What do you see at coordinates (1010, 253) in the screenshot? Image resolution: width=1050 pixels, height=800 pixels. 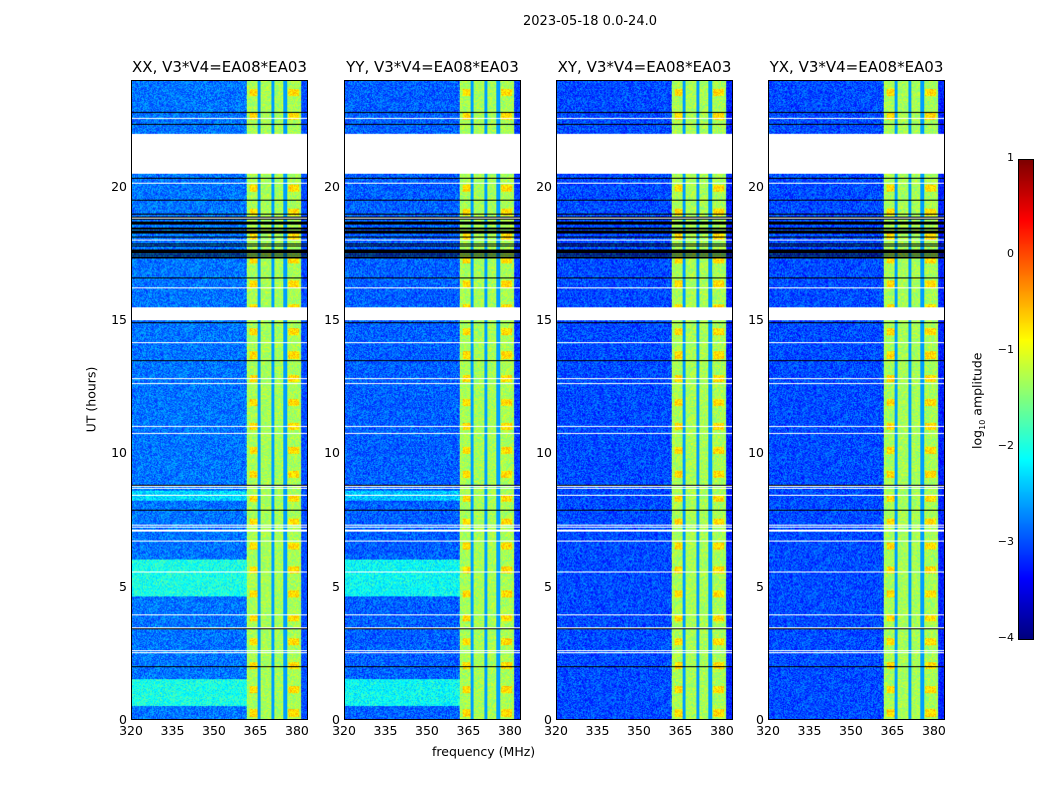 I see `colorbar-tick-label: 0` at bounding box center [1010, 253].